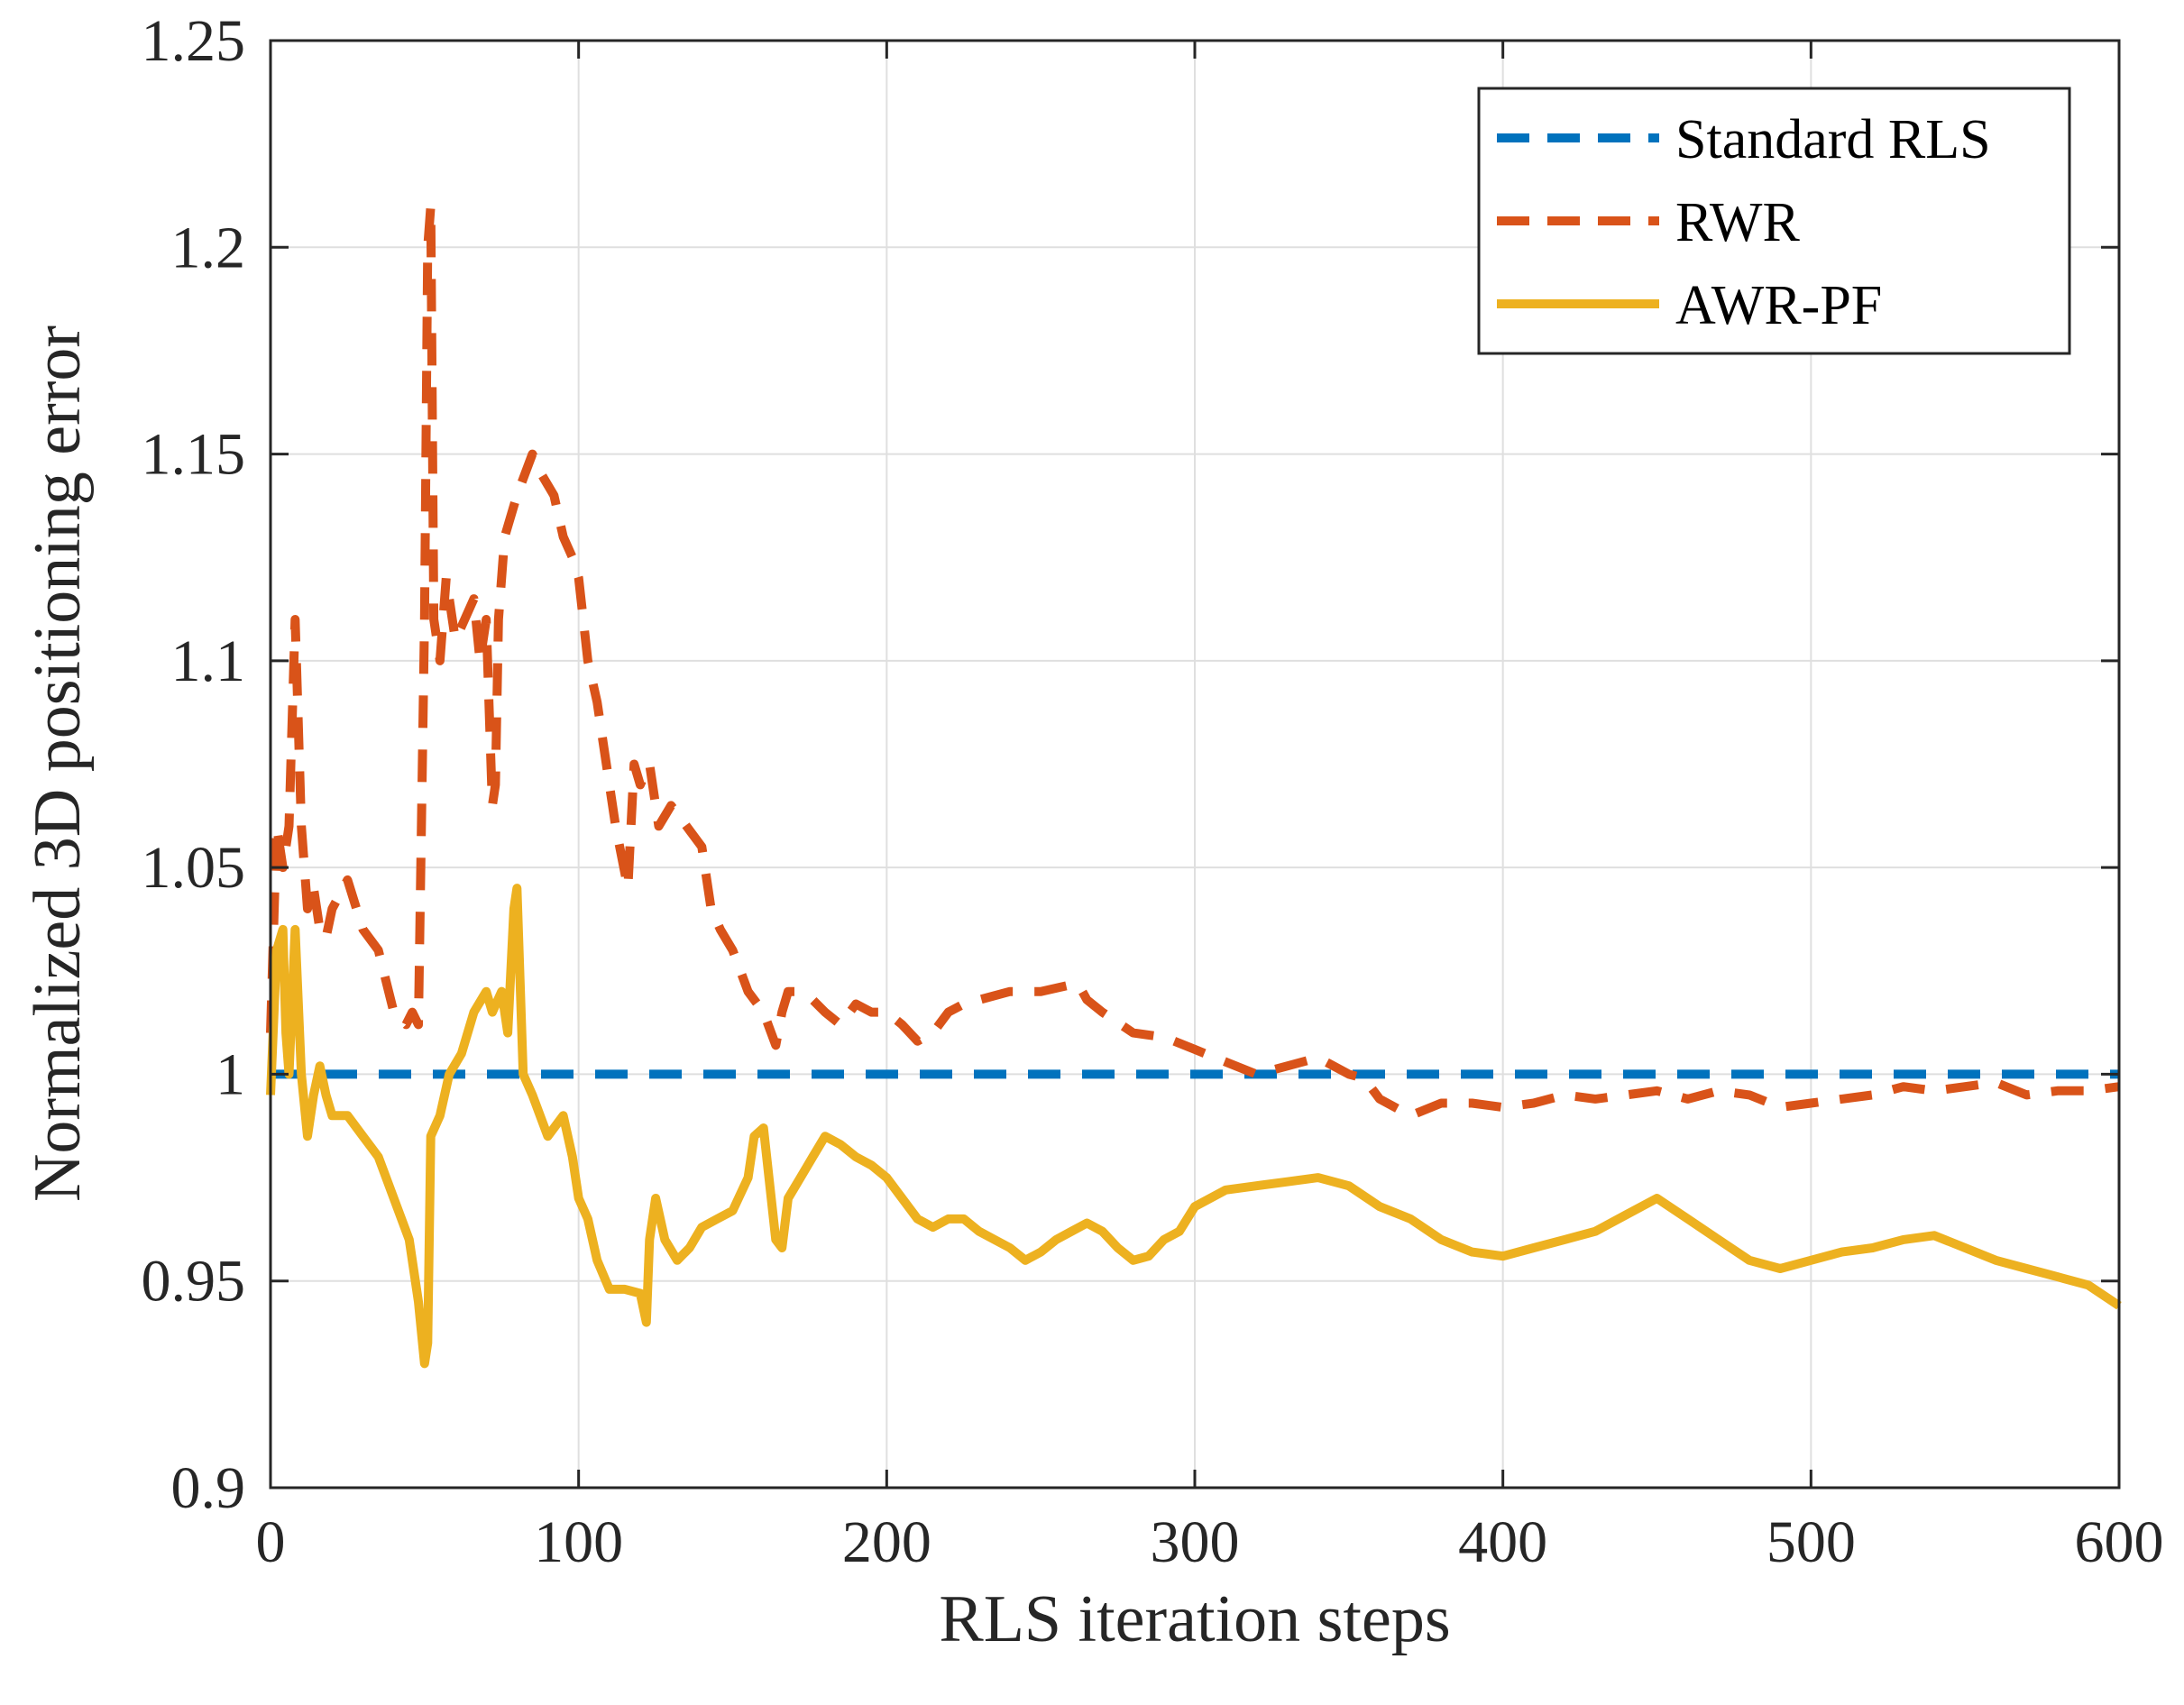 This screenshot has height=1705, width=2184. What do you see at coordinates (194, 1282) in the screenshot?
I see `y-tick-label: 0.95` at bounding box center [194, 1282].